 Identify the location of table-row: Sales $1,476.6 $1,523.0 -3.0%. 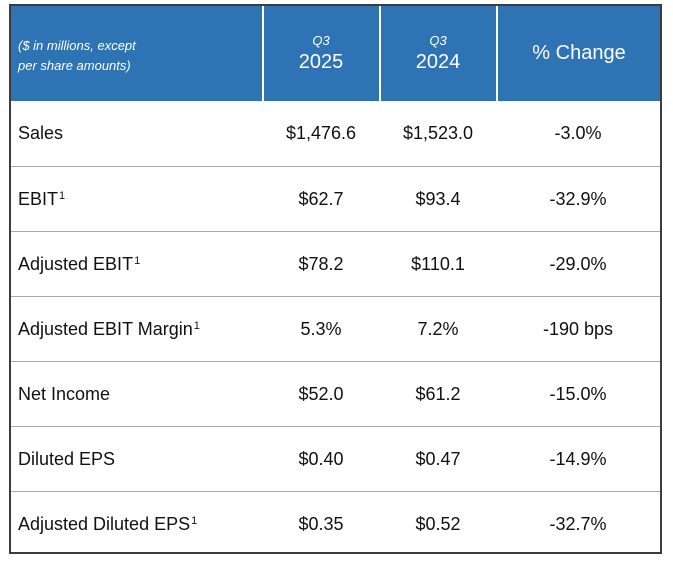
(335, 133).